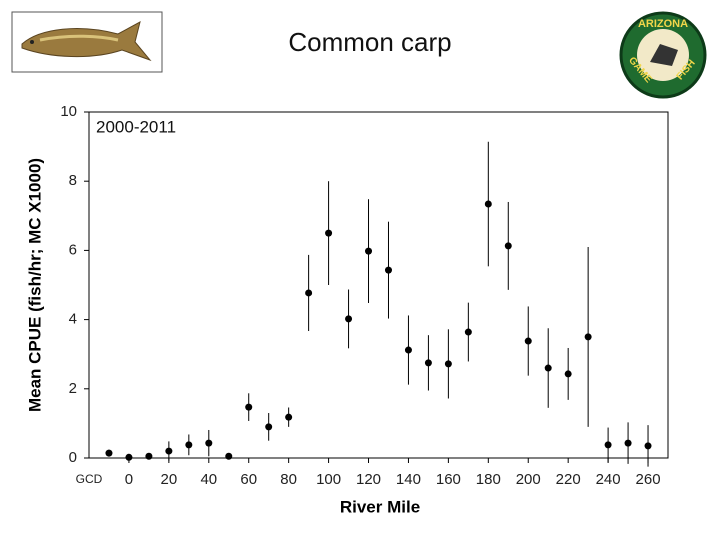 The width and height of the screenshot is (720, 540). I want to click on x-tick-label: 220, so click(568, 479).